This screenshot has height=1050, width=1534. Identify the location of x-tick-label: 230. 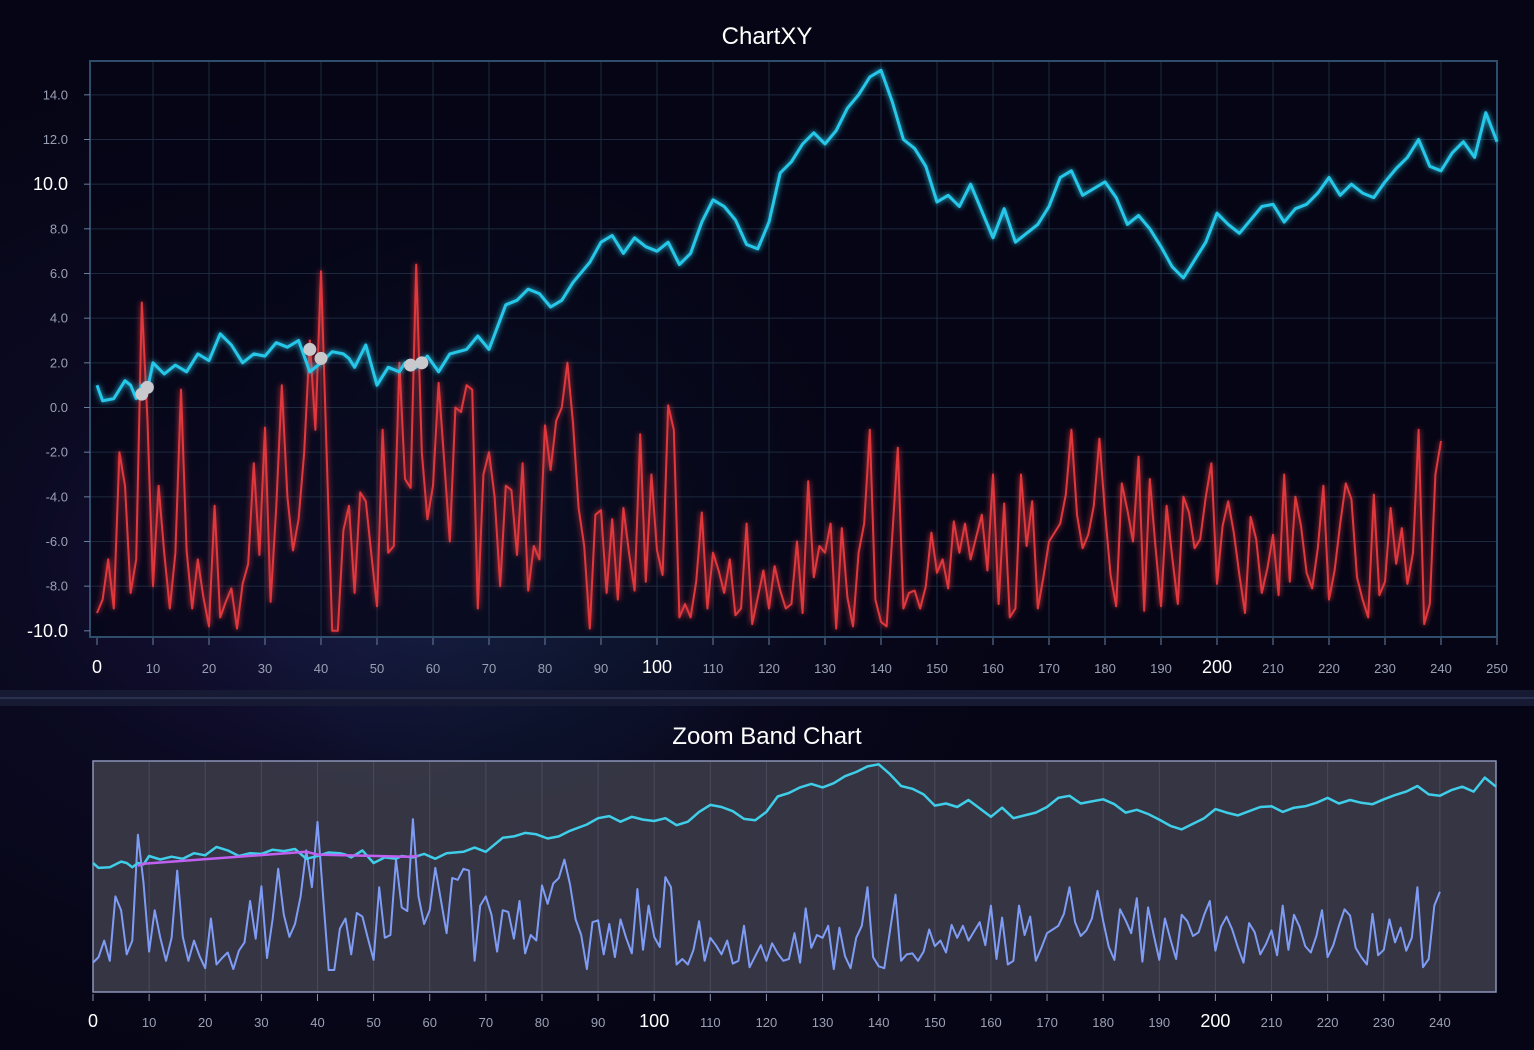
(1385, 668).